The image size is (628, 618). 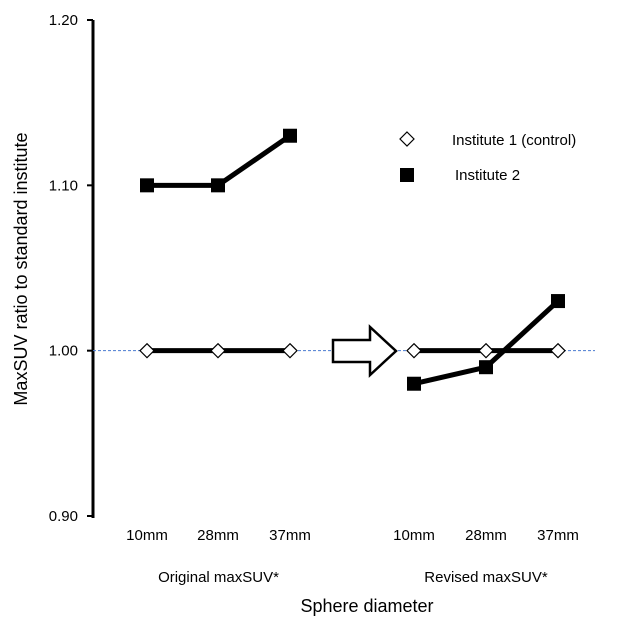 What do you see at coordinates (63, 516) in the screenshot?
I see `y-tick-label: 0.90` at bounding box center [63, 516].